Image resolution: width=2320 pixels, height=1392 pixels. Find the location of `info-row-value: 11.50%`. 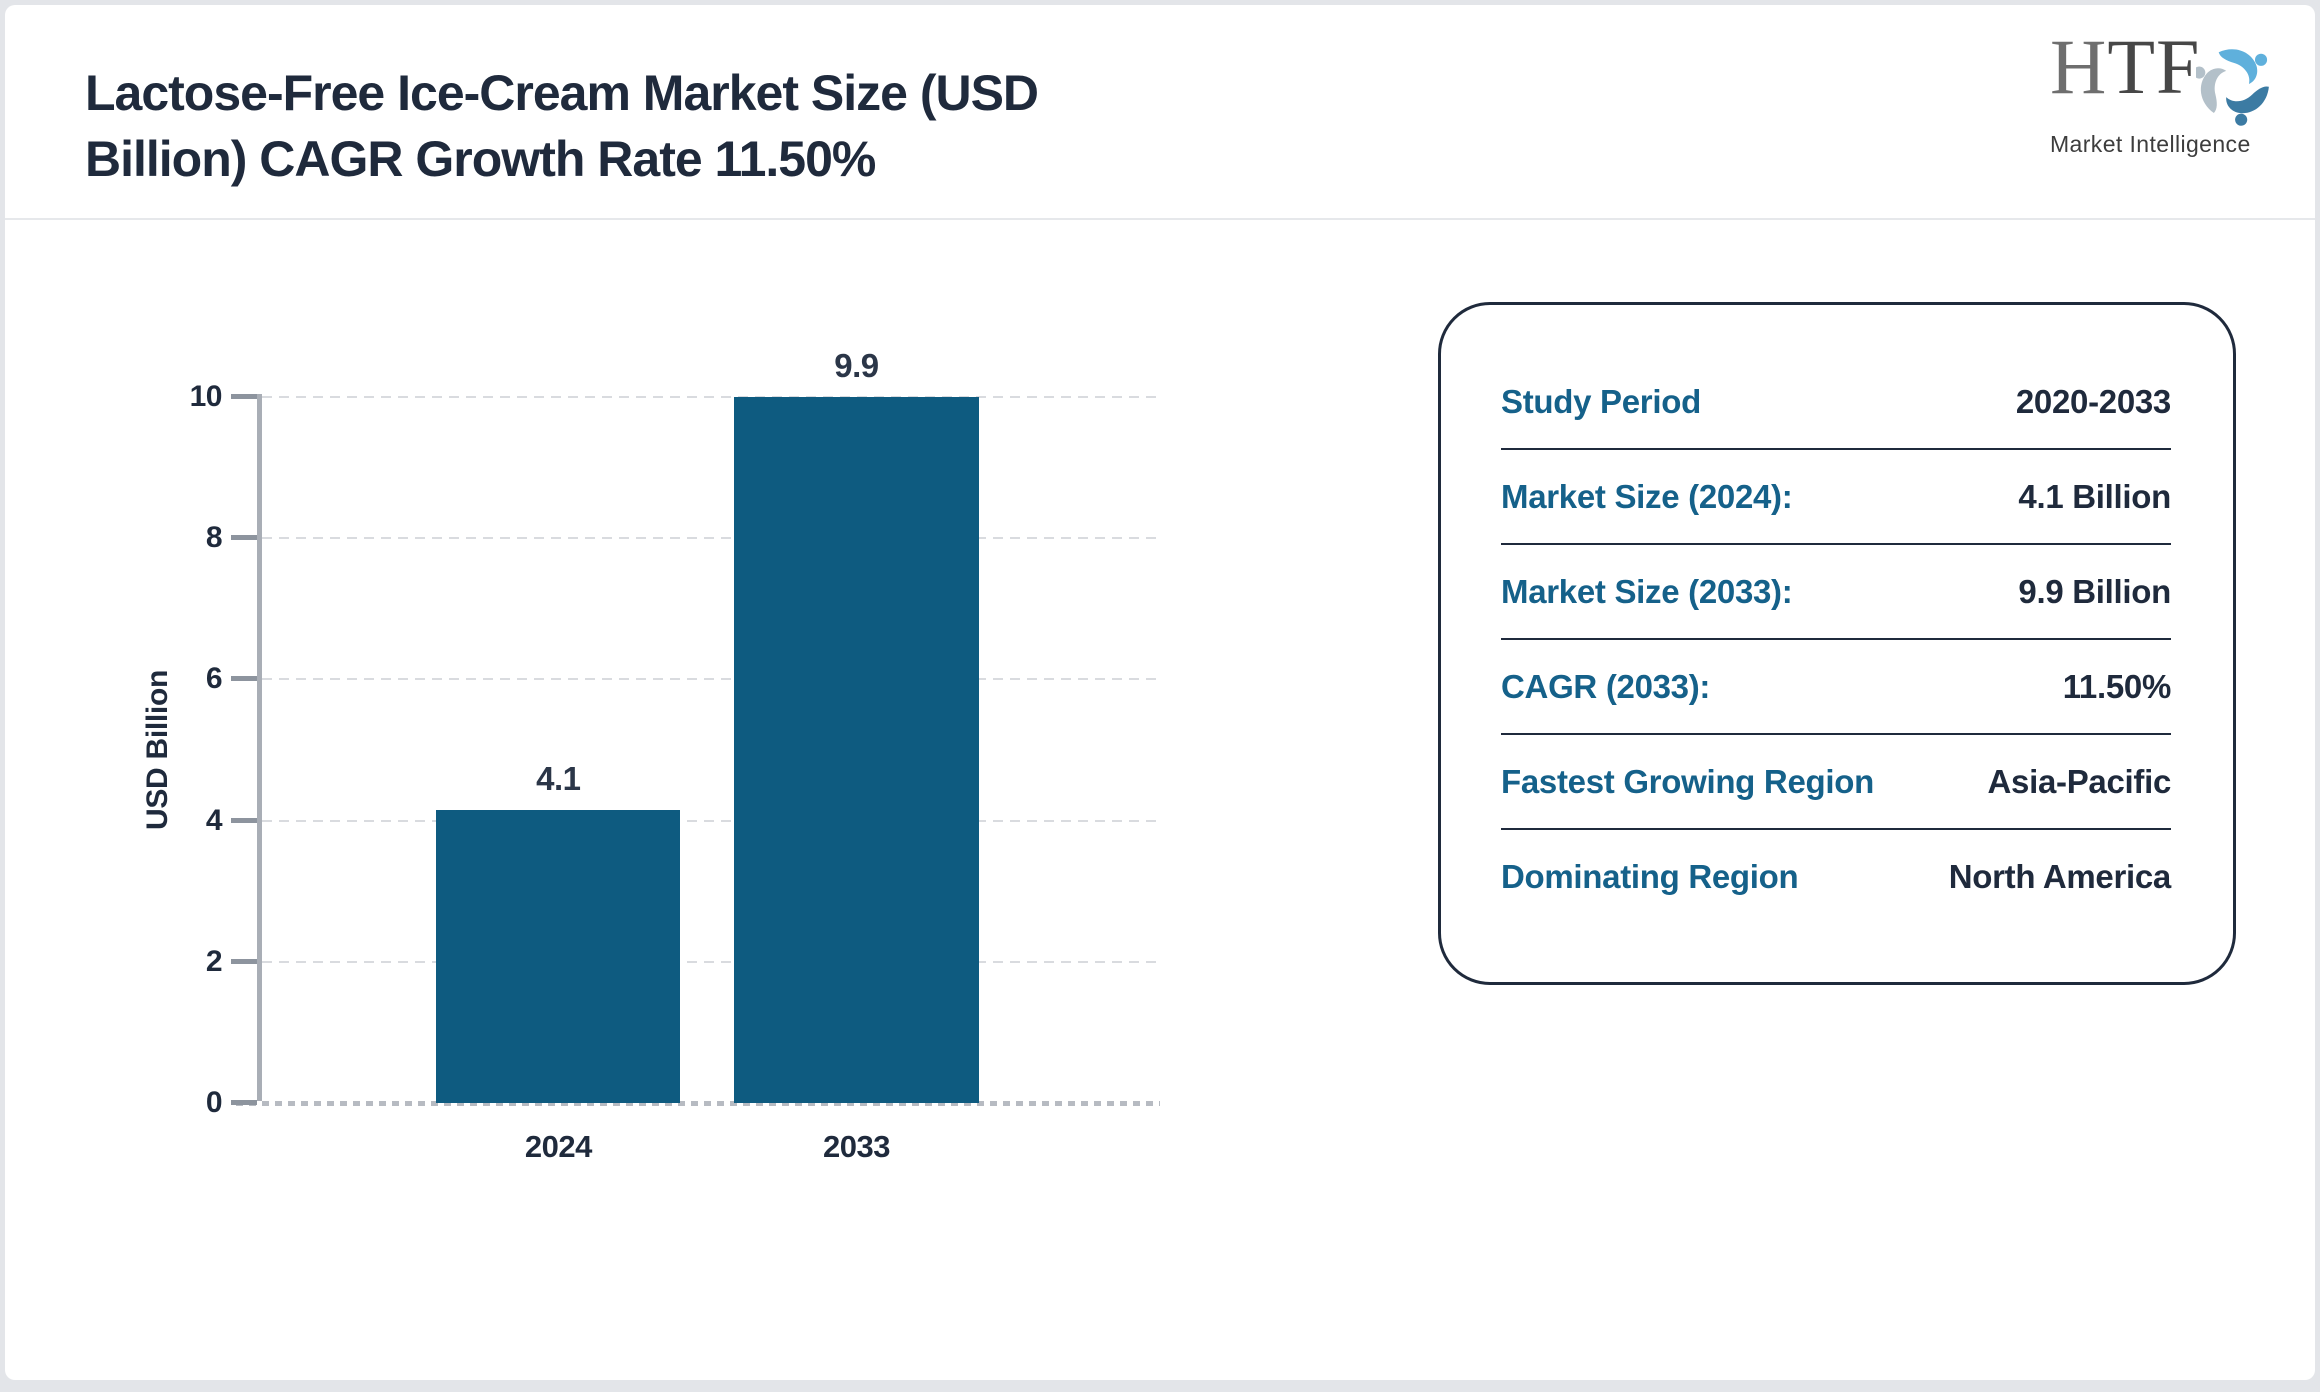

info-row-value: 11.50% is located at coordinates (2117, 686).